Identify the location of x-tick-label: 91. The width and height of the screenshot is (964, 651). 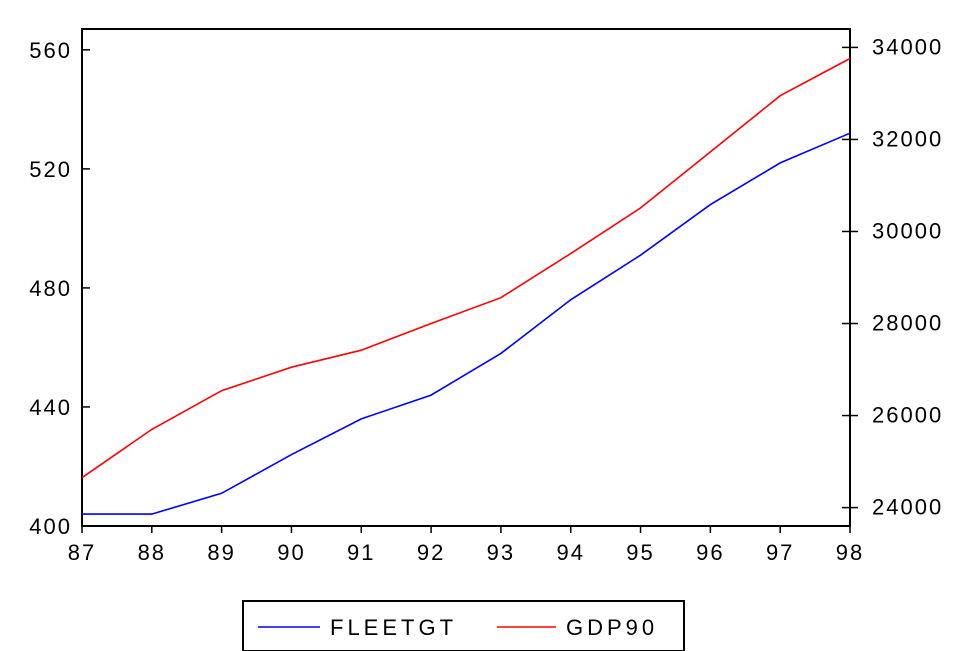
(361, 552).